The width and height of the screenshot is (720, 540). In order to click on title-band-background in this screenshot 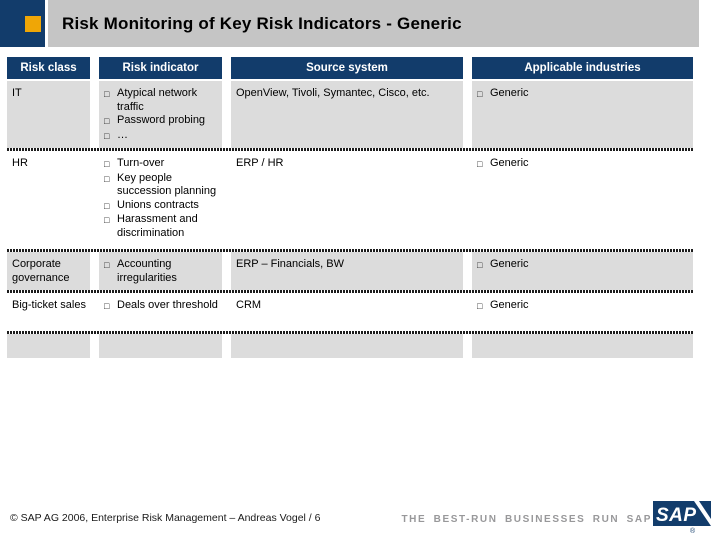, I will do `click(373, 23)`.